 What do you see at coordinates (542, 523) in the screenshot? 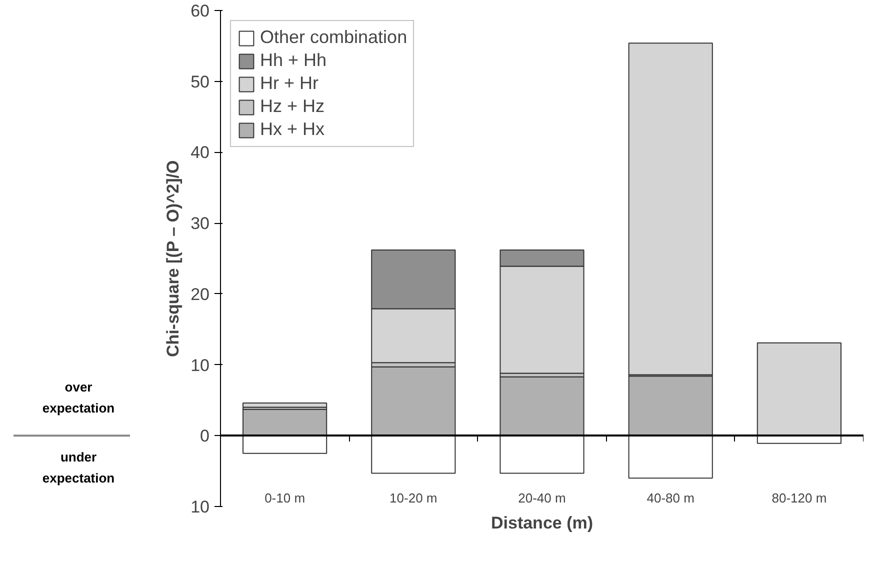
I see `x-axis-title: Distance (m)` at bounding box center [542, 523].